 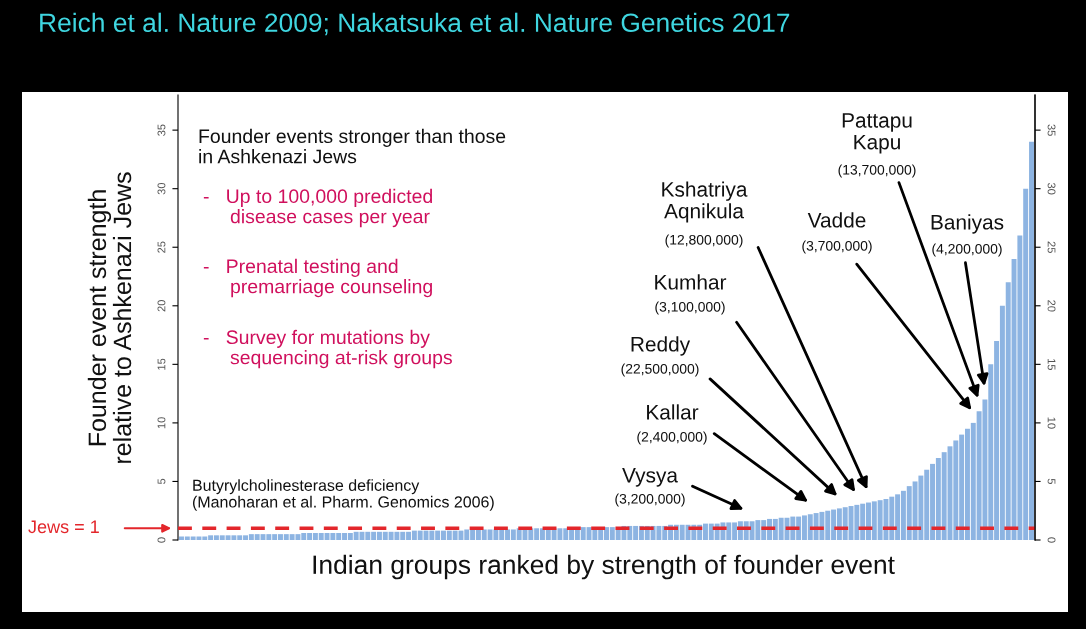 What do you see at coordinates (161, 481) in the screenshot?
I see `y-tick-label: 5` at bounding box center [161, 481].